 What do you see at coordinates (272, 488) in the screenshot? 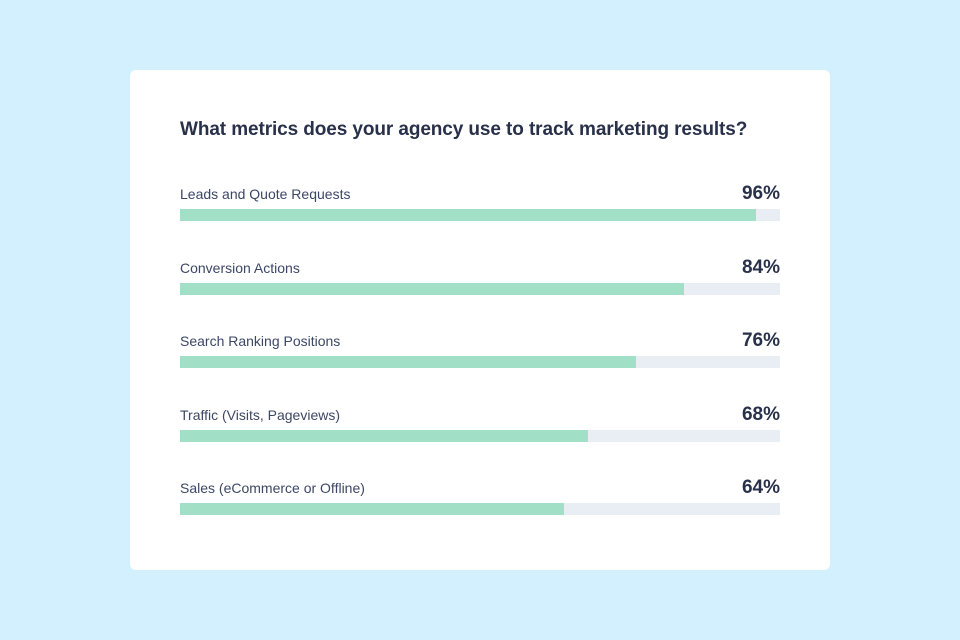
I see `bar-label: Sales (eCommerce or Offline)` at bounding box center [272, 488].